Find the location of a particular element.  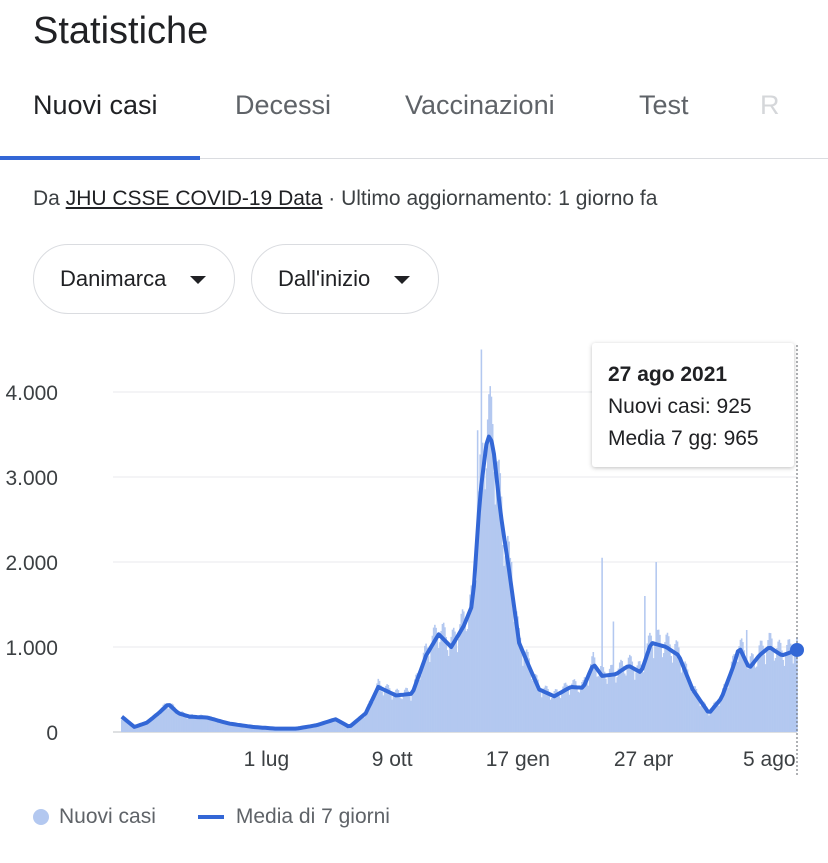

tab-decessi: Decessi is located at coordinates (283, 105).